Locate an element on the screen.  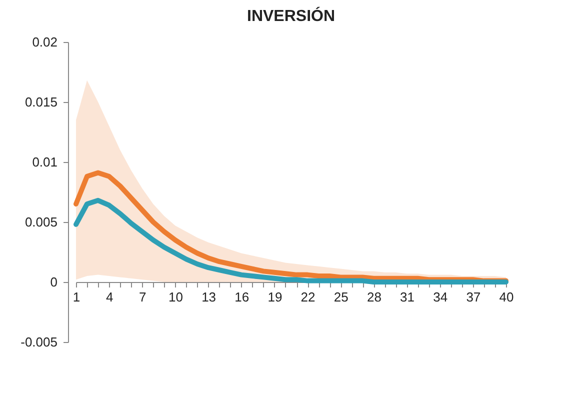
x-tick-label: 31 is located at coordinates (407, 297).